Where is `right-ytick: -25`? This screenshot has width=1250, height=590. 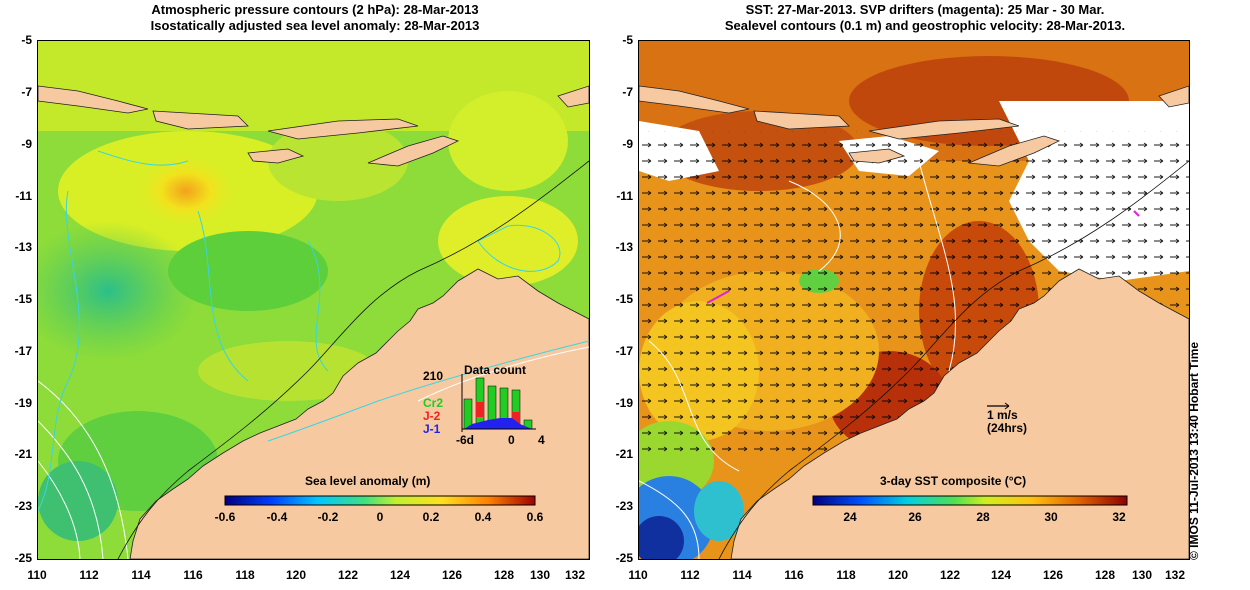 right-ytick: -25 is located at coordinates (624, 558).